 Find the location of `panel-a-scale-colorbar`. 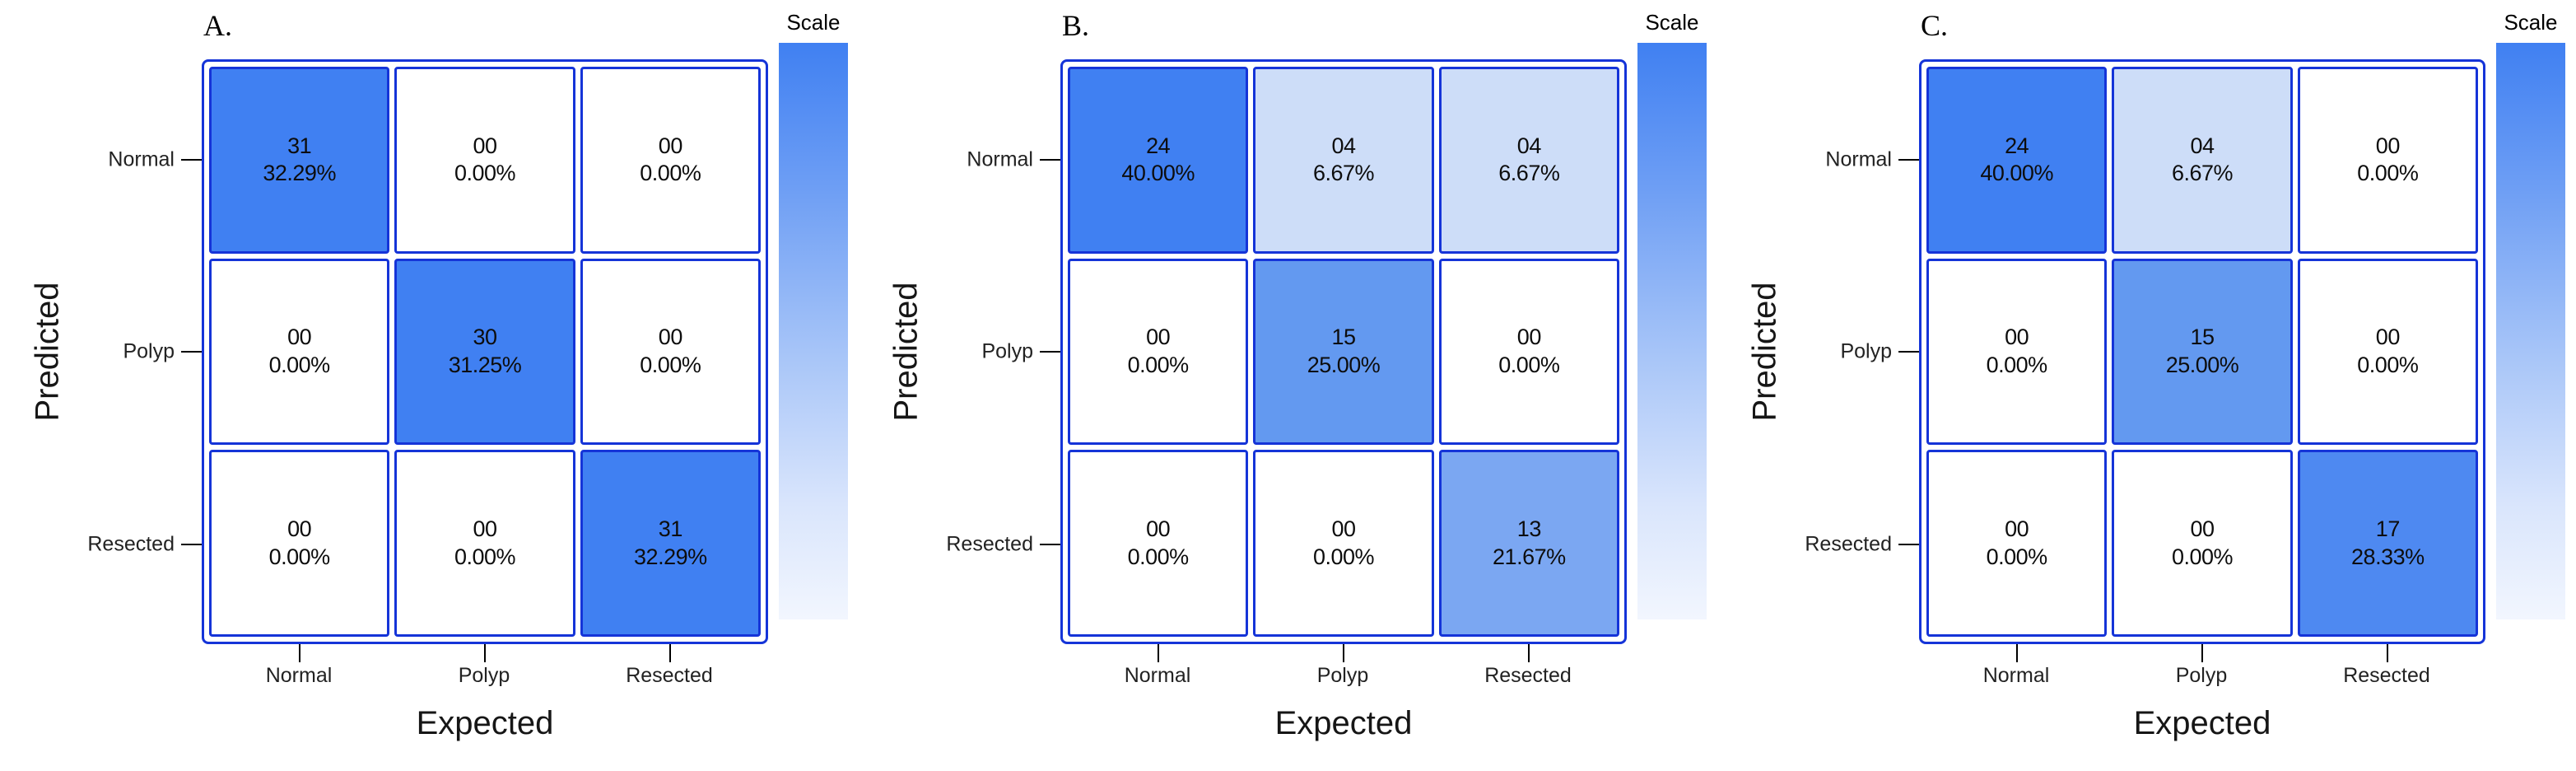

panel-a-scale-colorbar is located at coordinates (813, 331).